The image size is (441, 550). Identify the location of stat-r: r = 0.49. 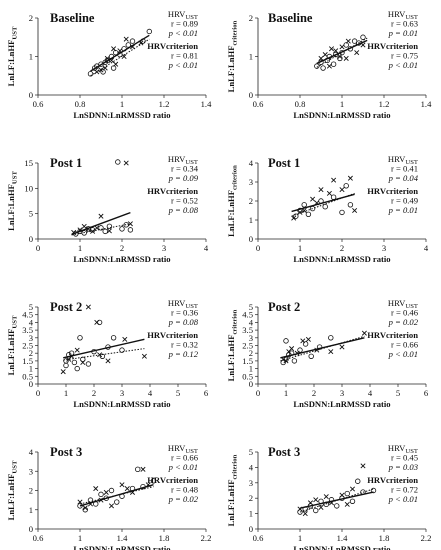
(404, 201).